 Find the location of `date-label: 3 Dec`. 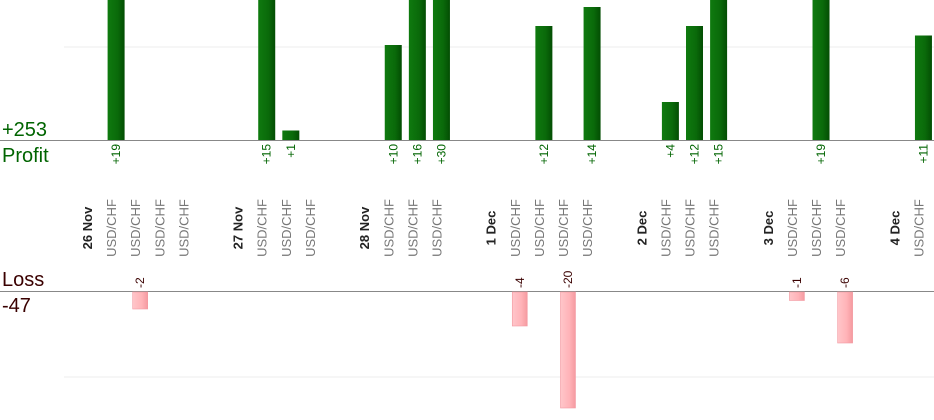

date-label: 3 Dec is located at coordinates (768, 228).